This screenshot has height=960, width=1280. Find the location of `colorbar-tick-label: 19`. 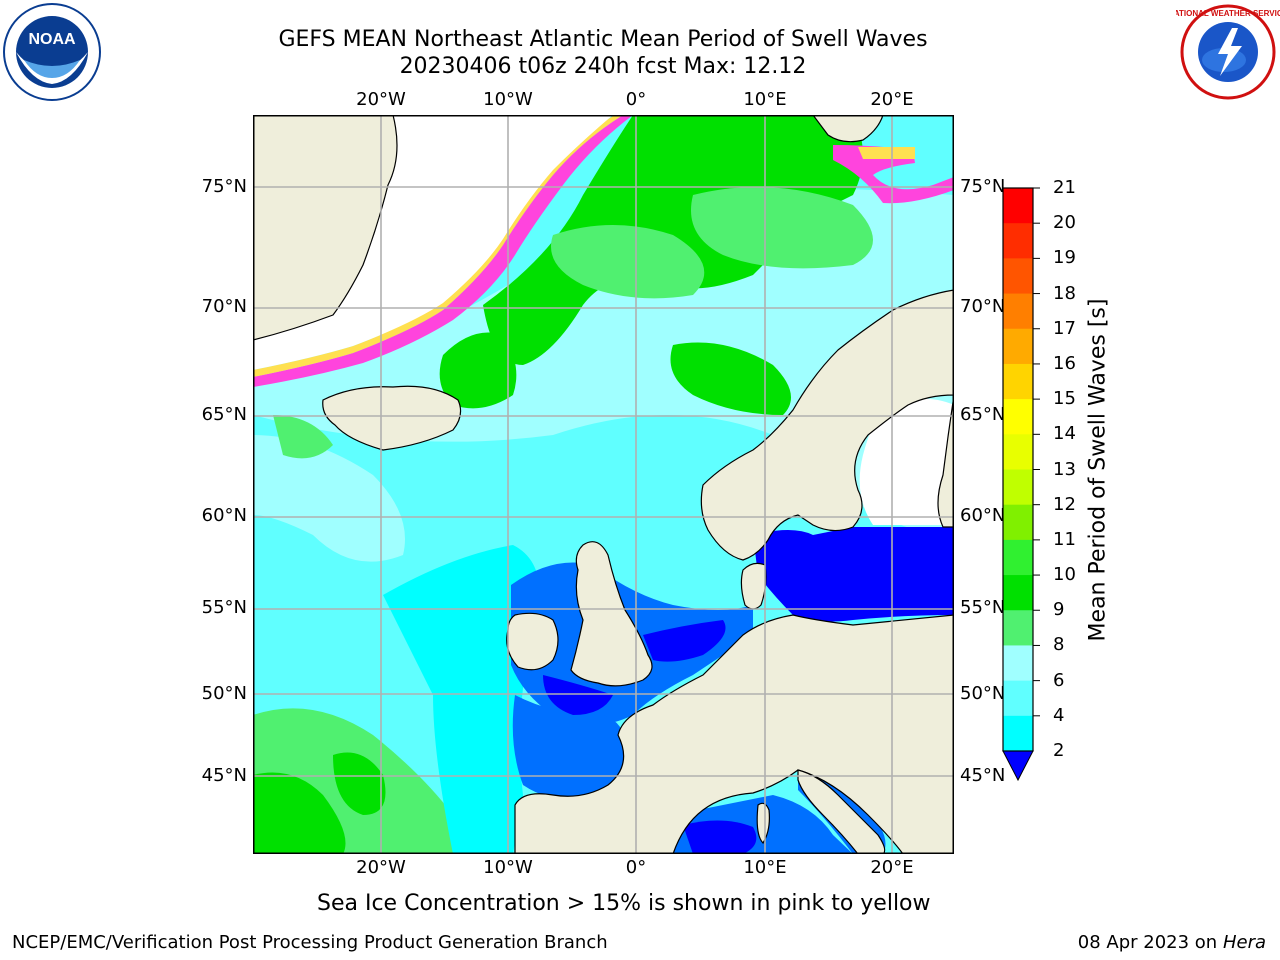

colorbar-tick-label: 19 is located at coordinates (1064, 258).